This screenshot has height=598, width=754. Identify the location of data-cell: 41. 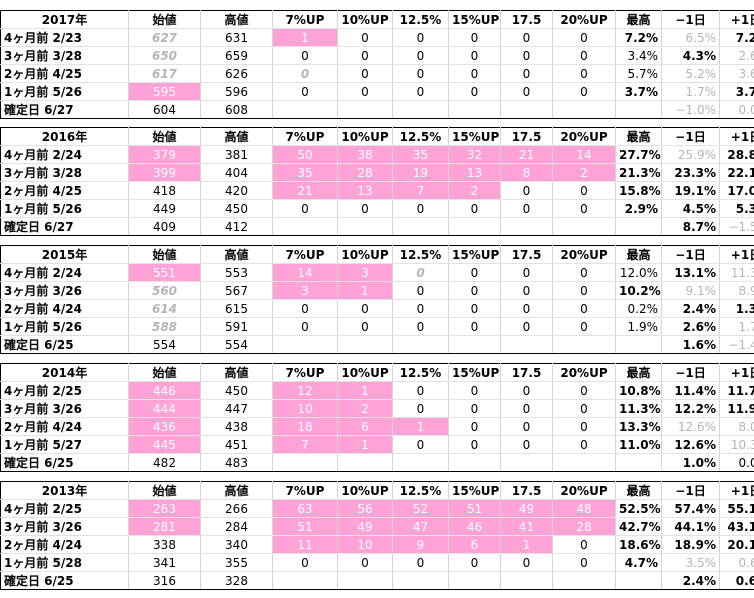
(526, 526).